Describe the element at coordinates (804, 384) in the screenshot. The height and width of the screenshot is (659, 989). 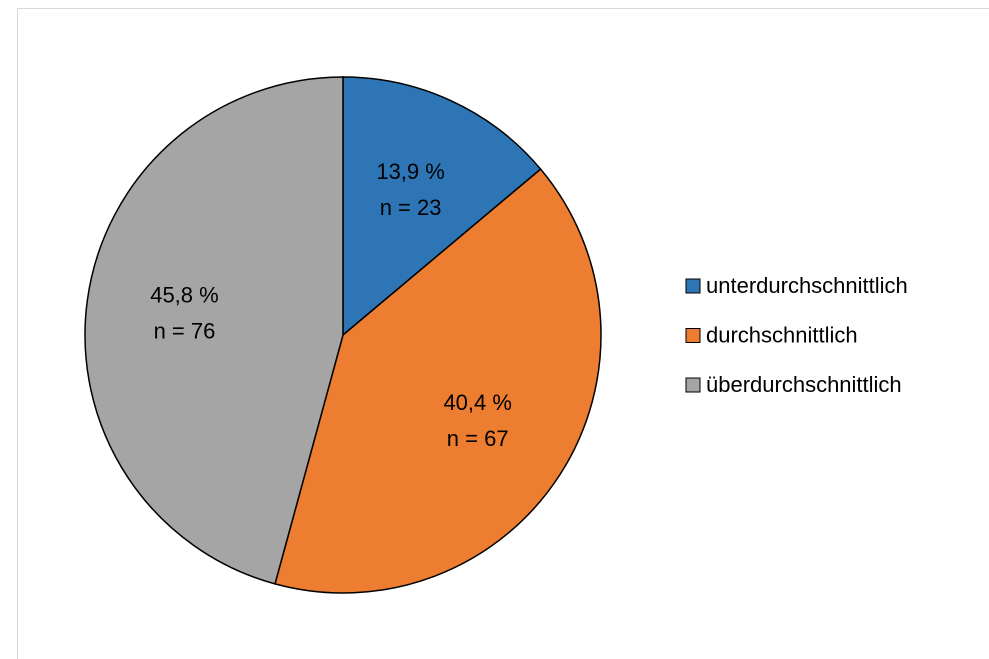
I see `legend-label: überdurchschnittlich` at that location.